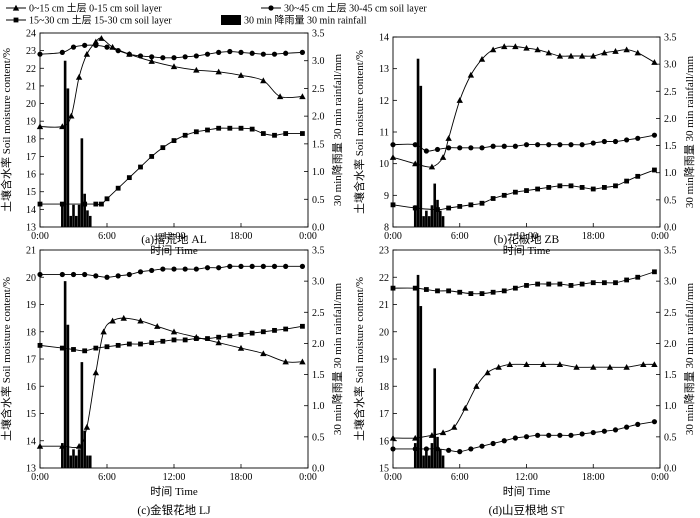 Image resolution: width=700 pixels, height=518 pixels. Describe the element at coordinates (31, 469) in the screenshot. I see `y-tick-label-LJ: 13` at that location.